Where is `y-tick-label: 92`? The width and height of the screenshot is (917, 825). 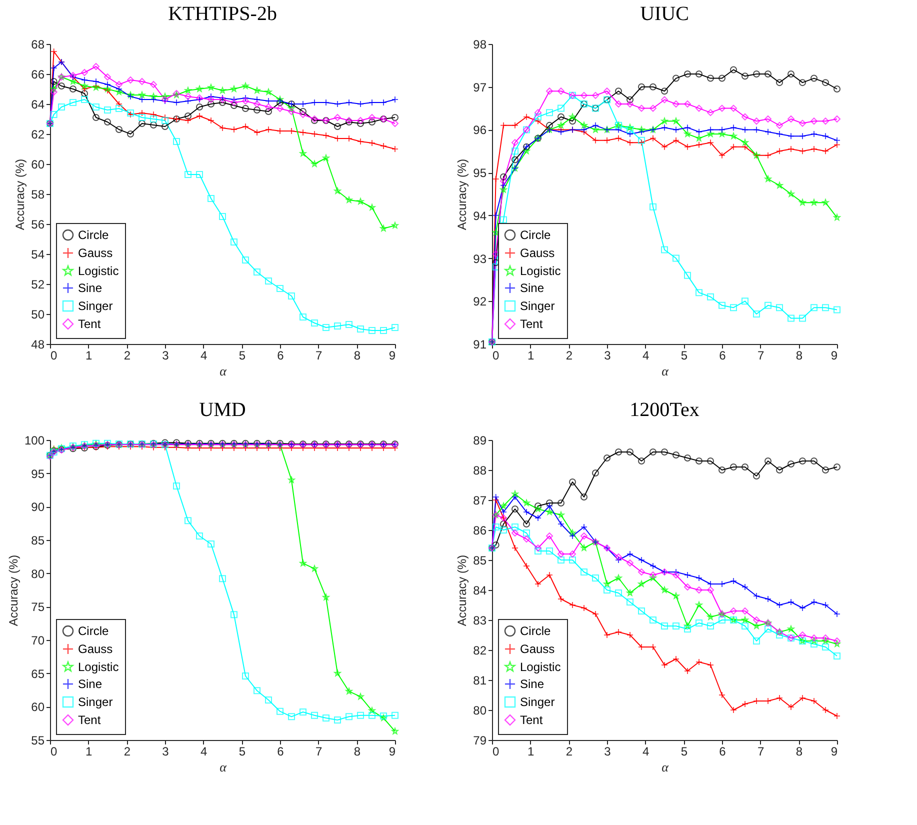 y-tick-label: 92 is located at coordinates (480, 301).